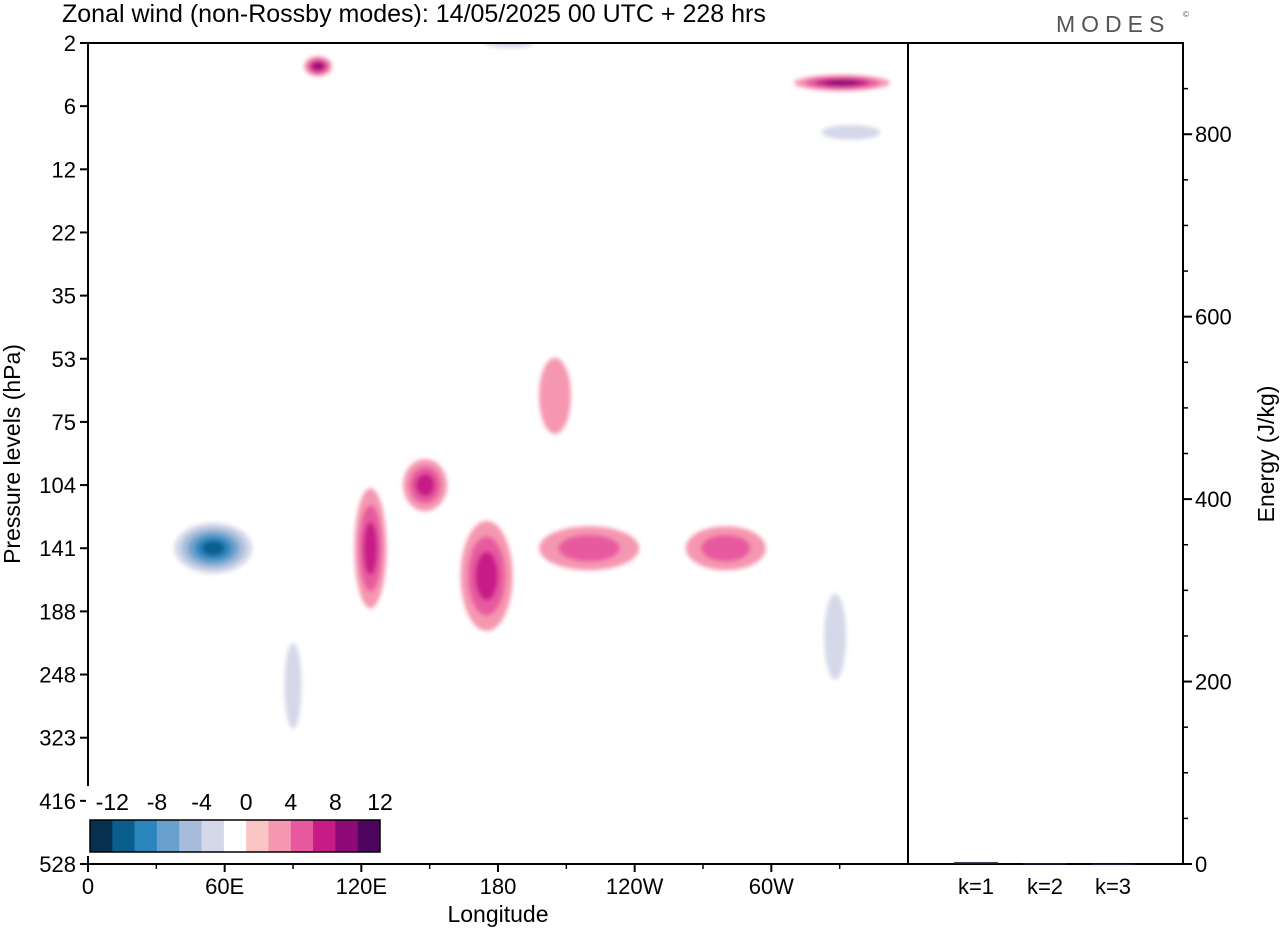 This screenshot has height=930, width=1280. What do you see at coordinates (246, 802) in the screenshot?
I see `colorbar-tick-label: 0` at bounding box center [246, 802].